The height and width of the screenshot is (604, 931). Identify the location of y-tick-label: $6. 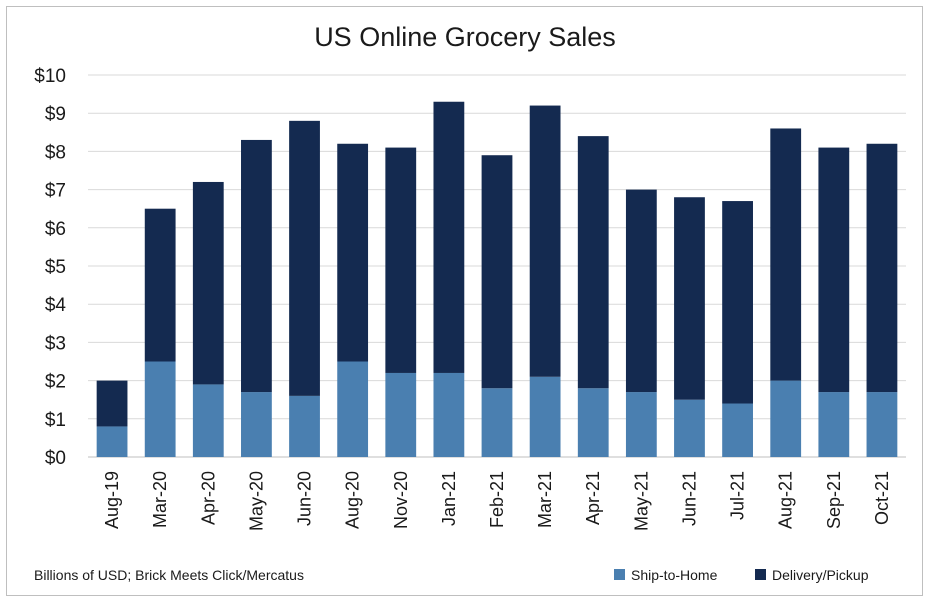
(55, 229).